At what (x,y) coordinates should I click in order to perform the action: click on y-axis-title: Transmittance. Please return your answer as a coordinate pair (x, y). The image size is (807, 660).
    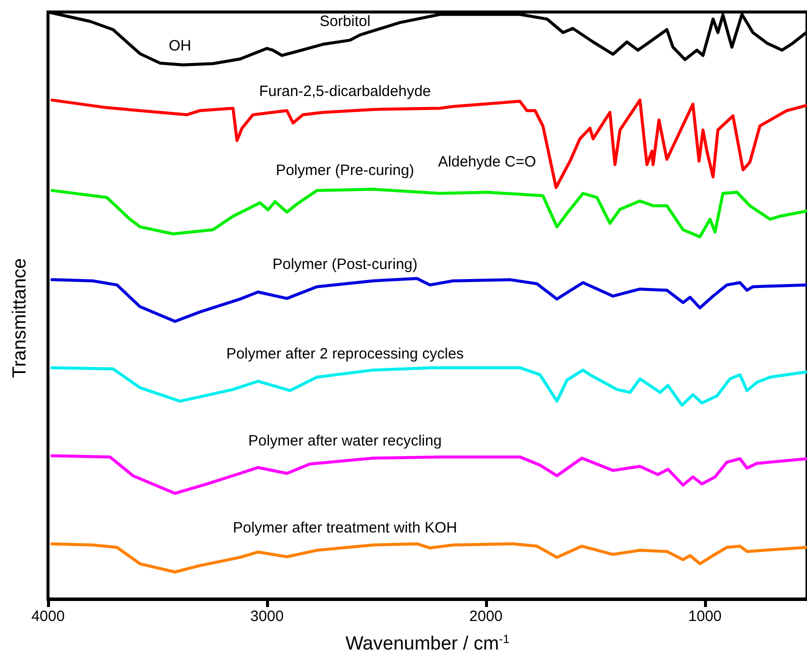
    Looking at the image, I should click on (20, 318).